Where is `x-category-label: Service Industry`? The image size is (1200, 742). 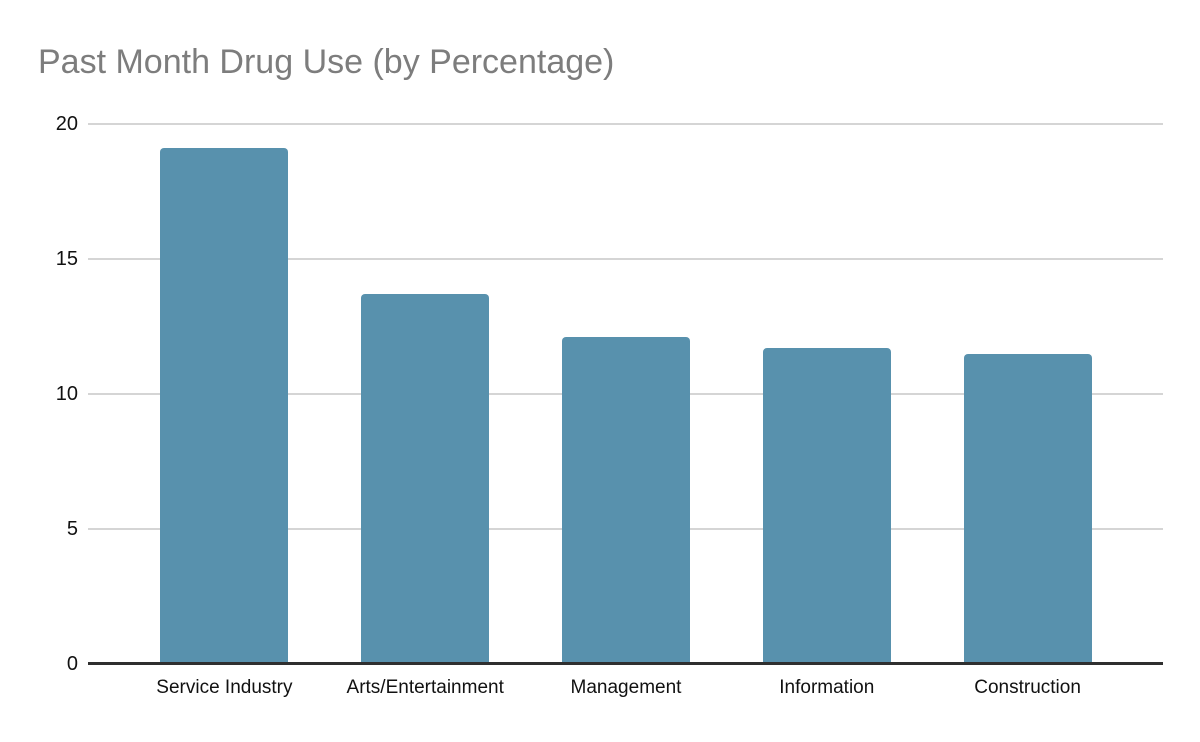 x-category-label: Service Industry is located at coordinates (224, 687).